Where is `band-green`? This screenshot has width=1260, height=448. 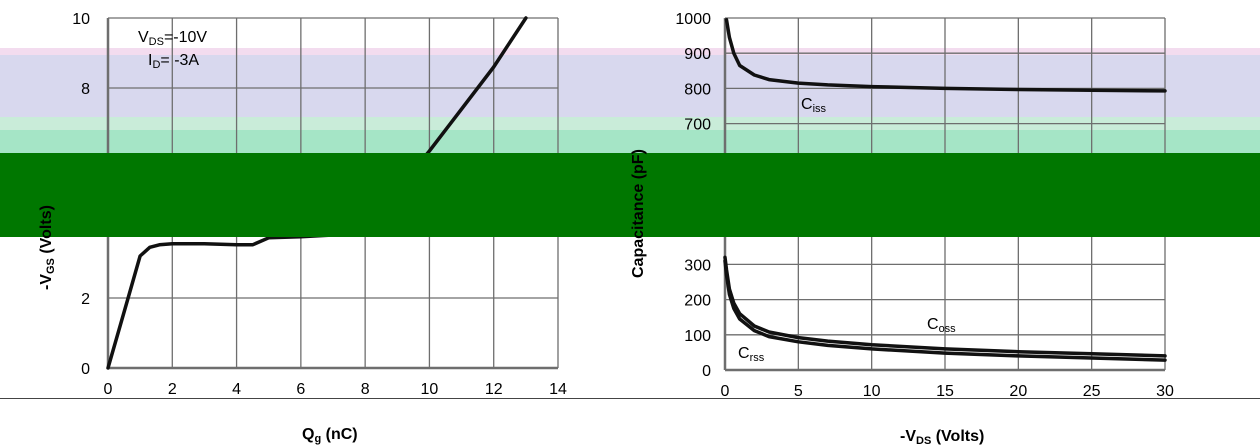
band-green is located at coordinates (630, 143).